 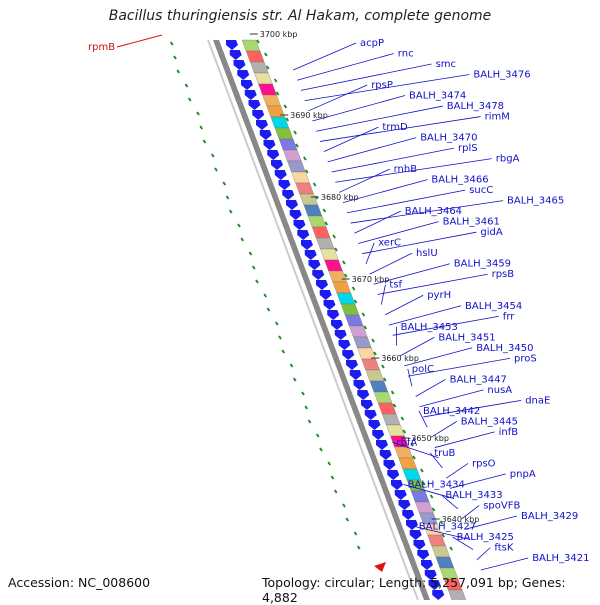 I want to click on gene-label: BALH_3459, so click(x=482, y=264).